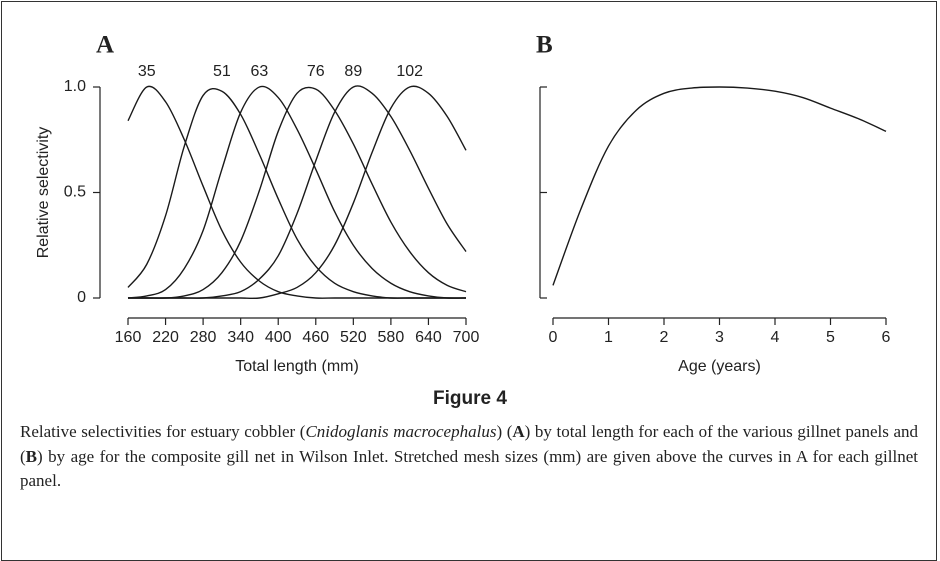 Image resolution: width=940 pixels, height=561 pixels. Describe the element at coordinates (775, 337) in the screenshot. I see `x-tick-label: 4` at that location.